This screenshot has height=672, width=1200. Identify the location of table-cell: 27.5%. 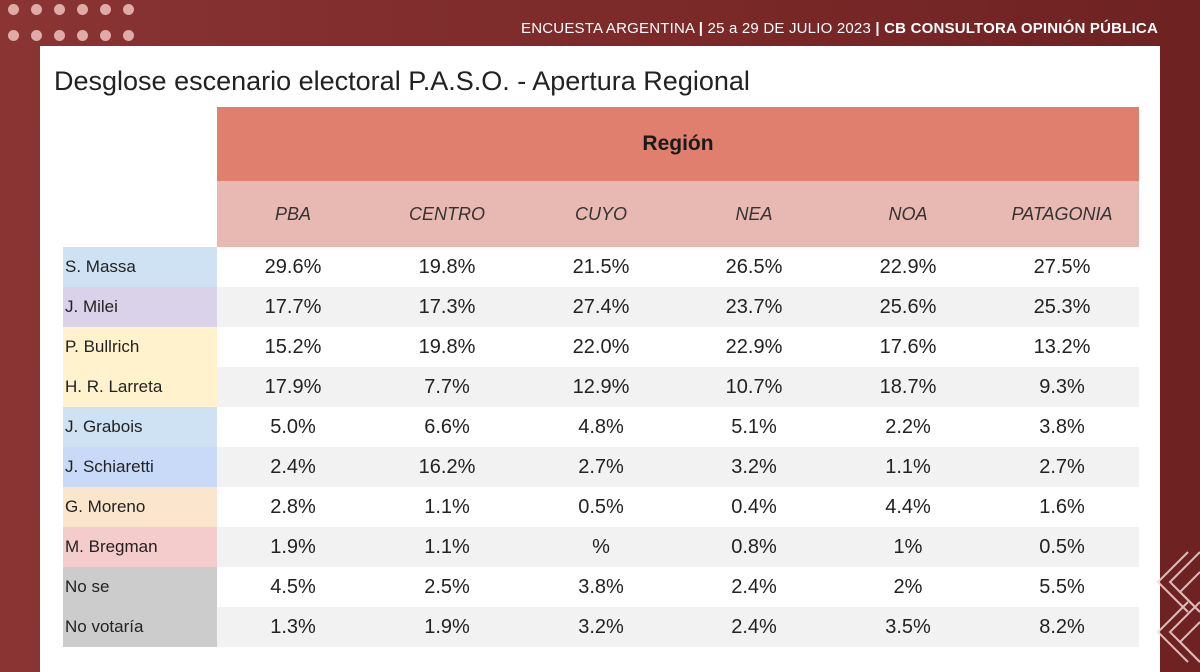
(1062, 266).